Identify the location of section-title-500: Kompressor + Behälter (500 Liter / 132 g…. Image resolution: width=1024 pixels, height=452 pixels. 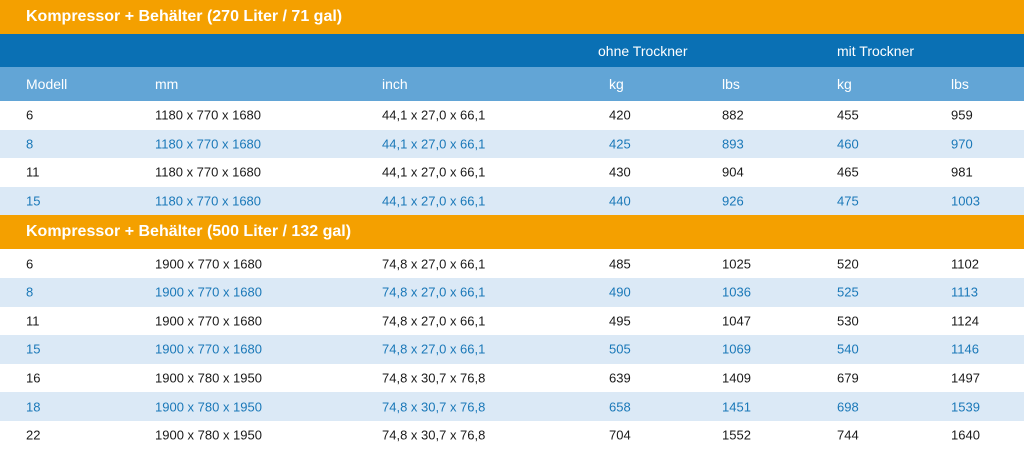
(512, 232).